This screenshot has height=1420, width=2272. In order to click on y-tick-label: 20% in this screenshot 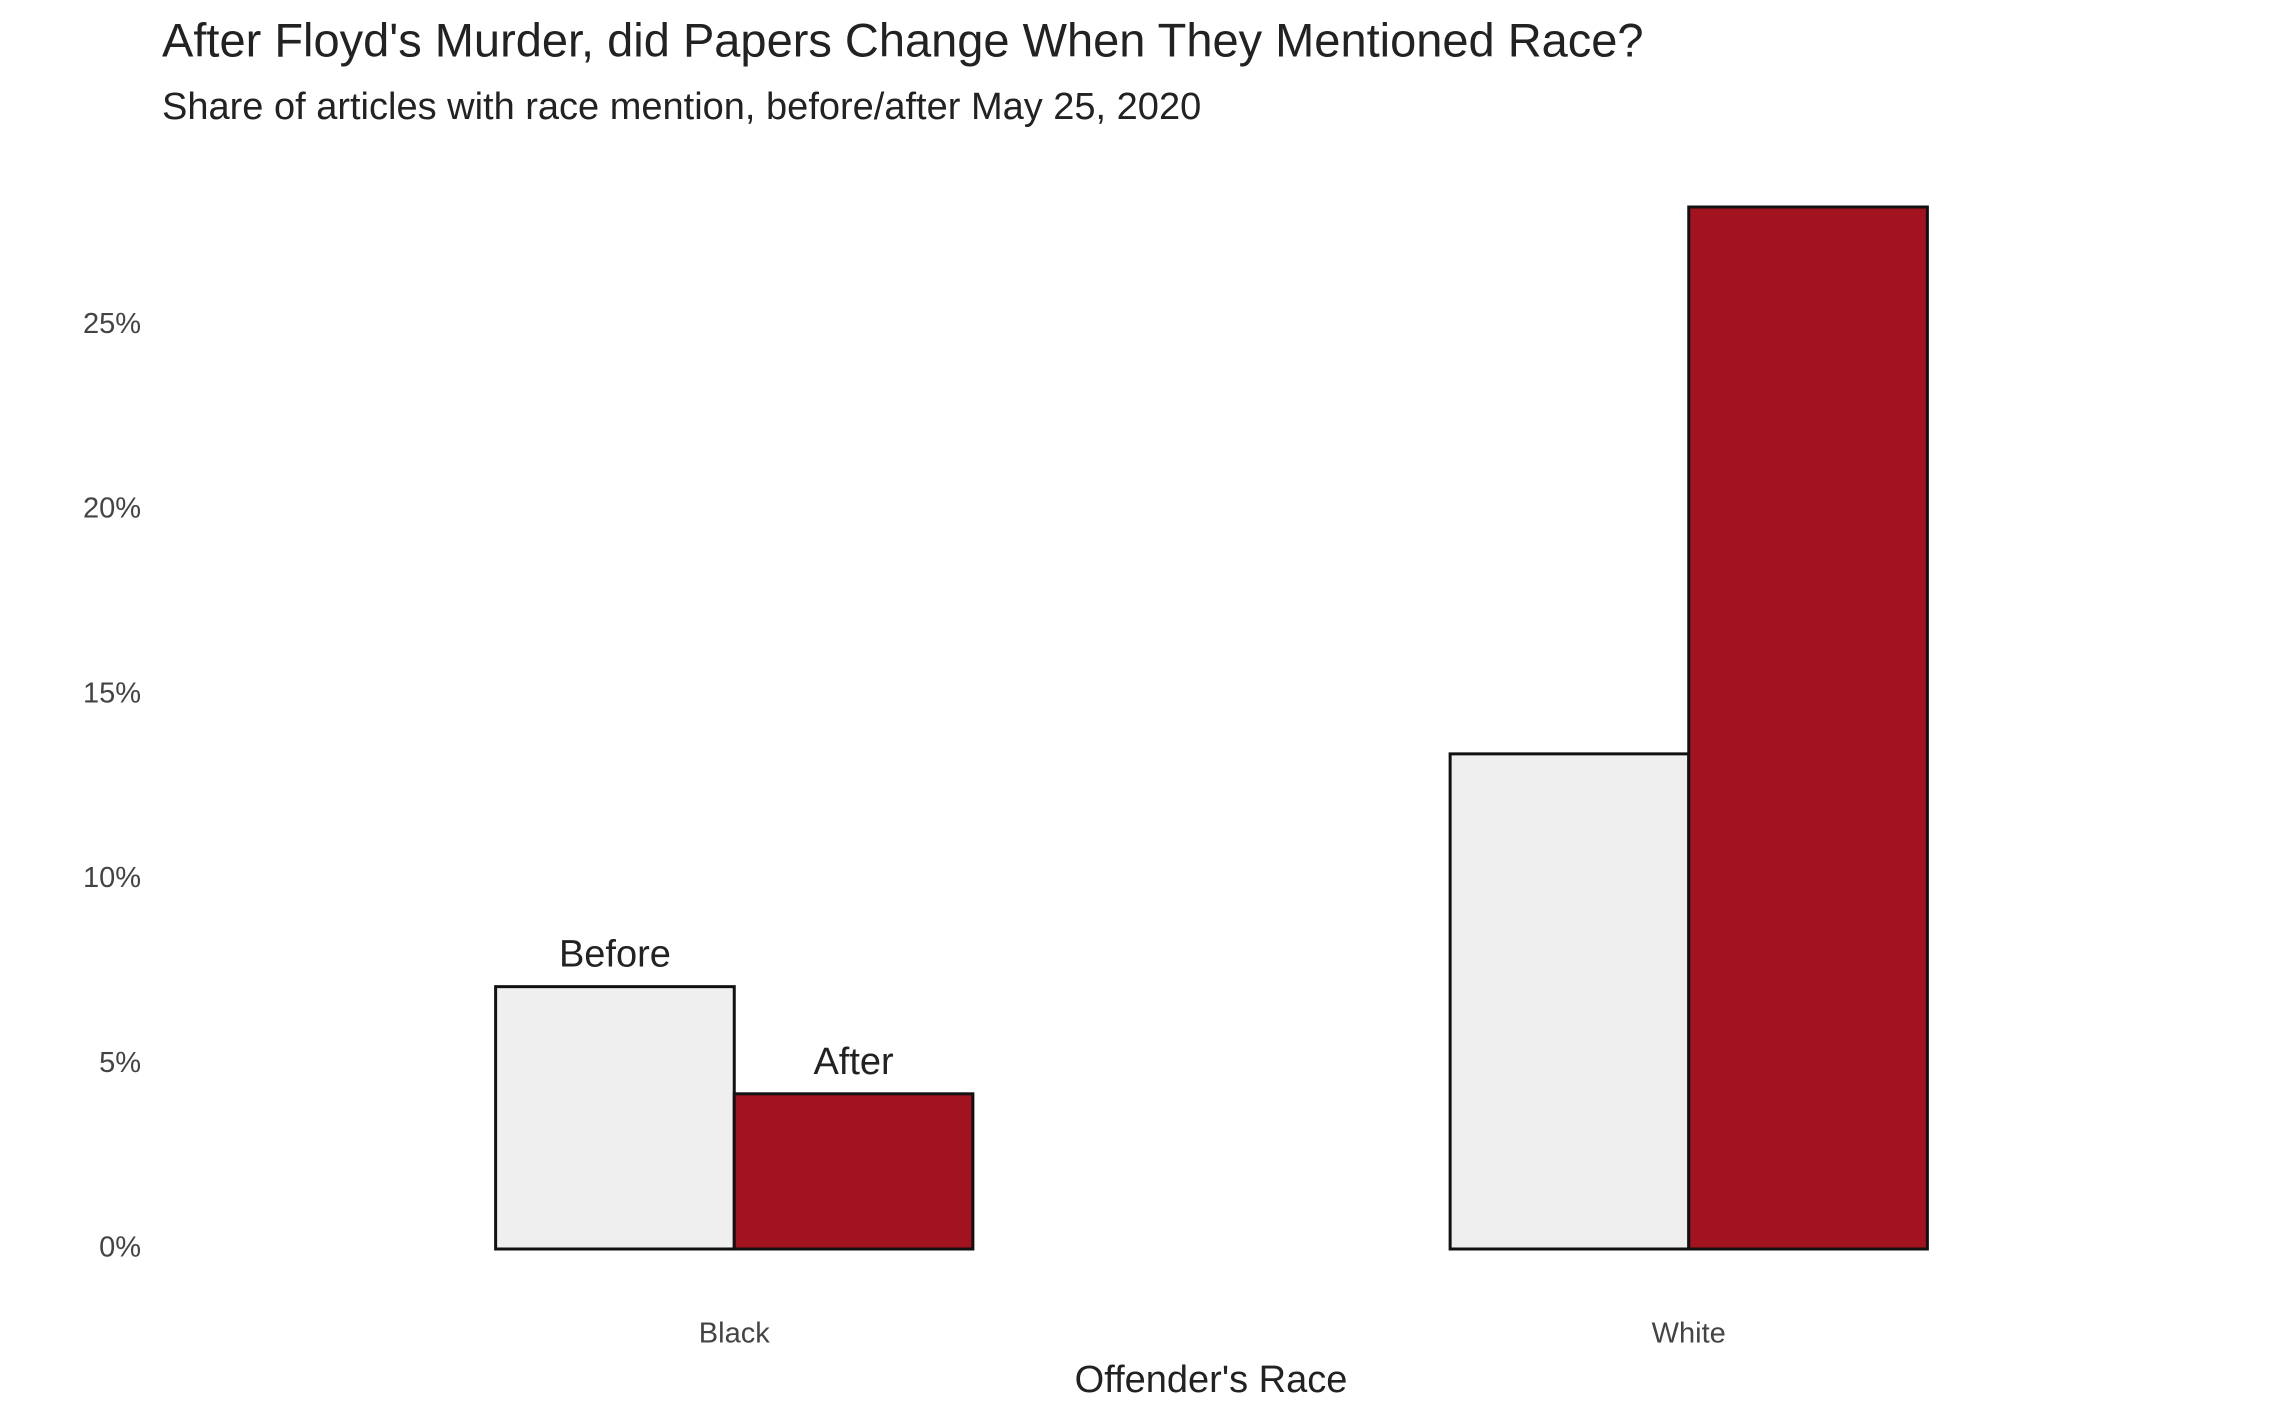, I will do `click(112, 509)`.